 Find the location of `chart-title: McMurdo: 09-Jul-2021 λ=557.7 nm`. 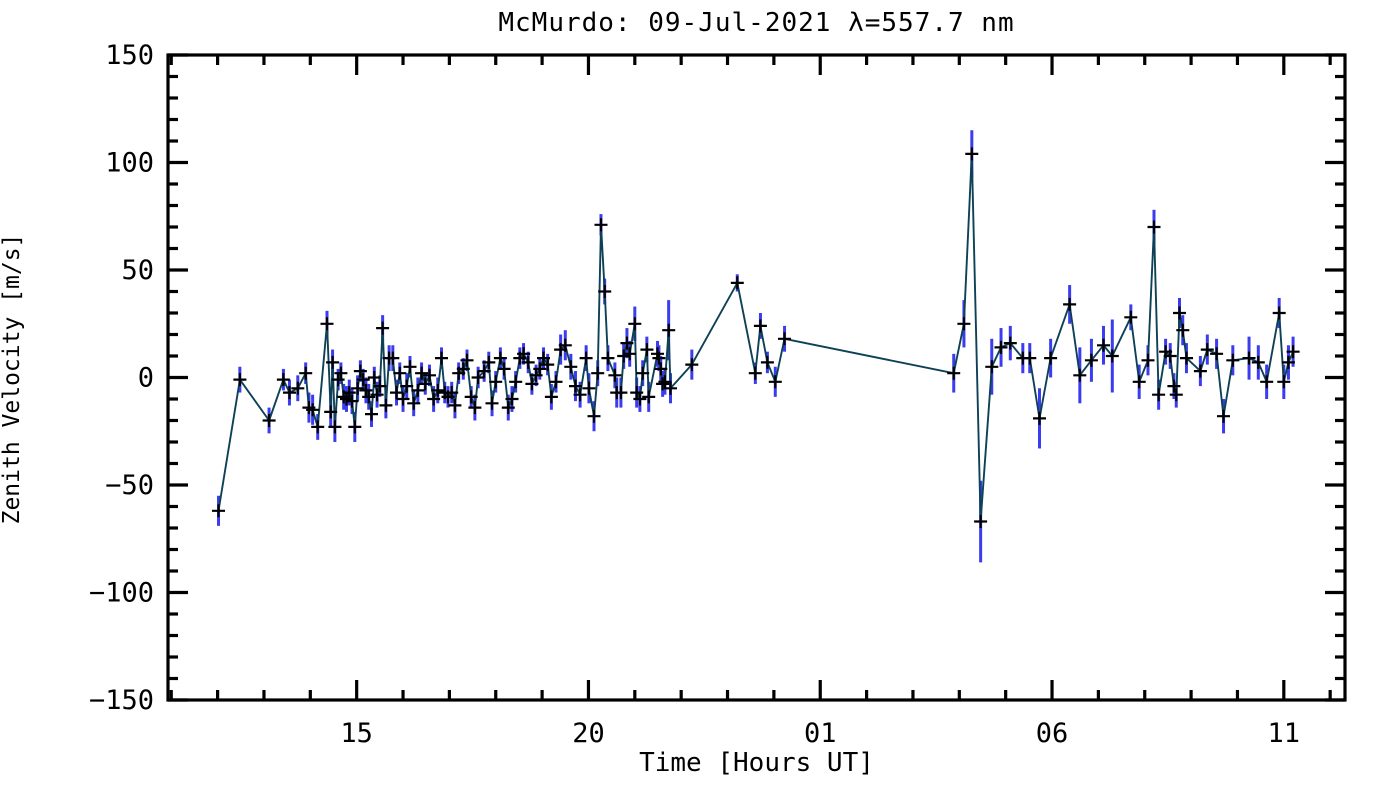

chart-title: McMurdo: 09-Jul-2021 λ=557.7 nm is located at coordinates (756, 23).